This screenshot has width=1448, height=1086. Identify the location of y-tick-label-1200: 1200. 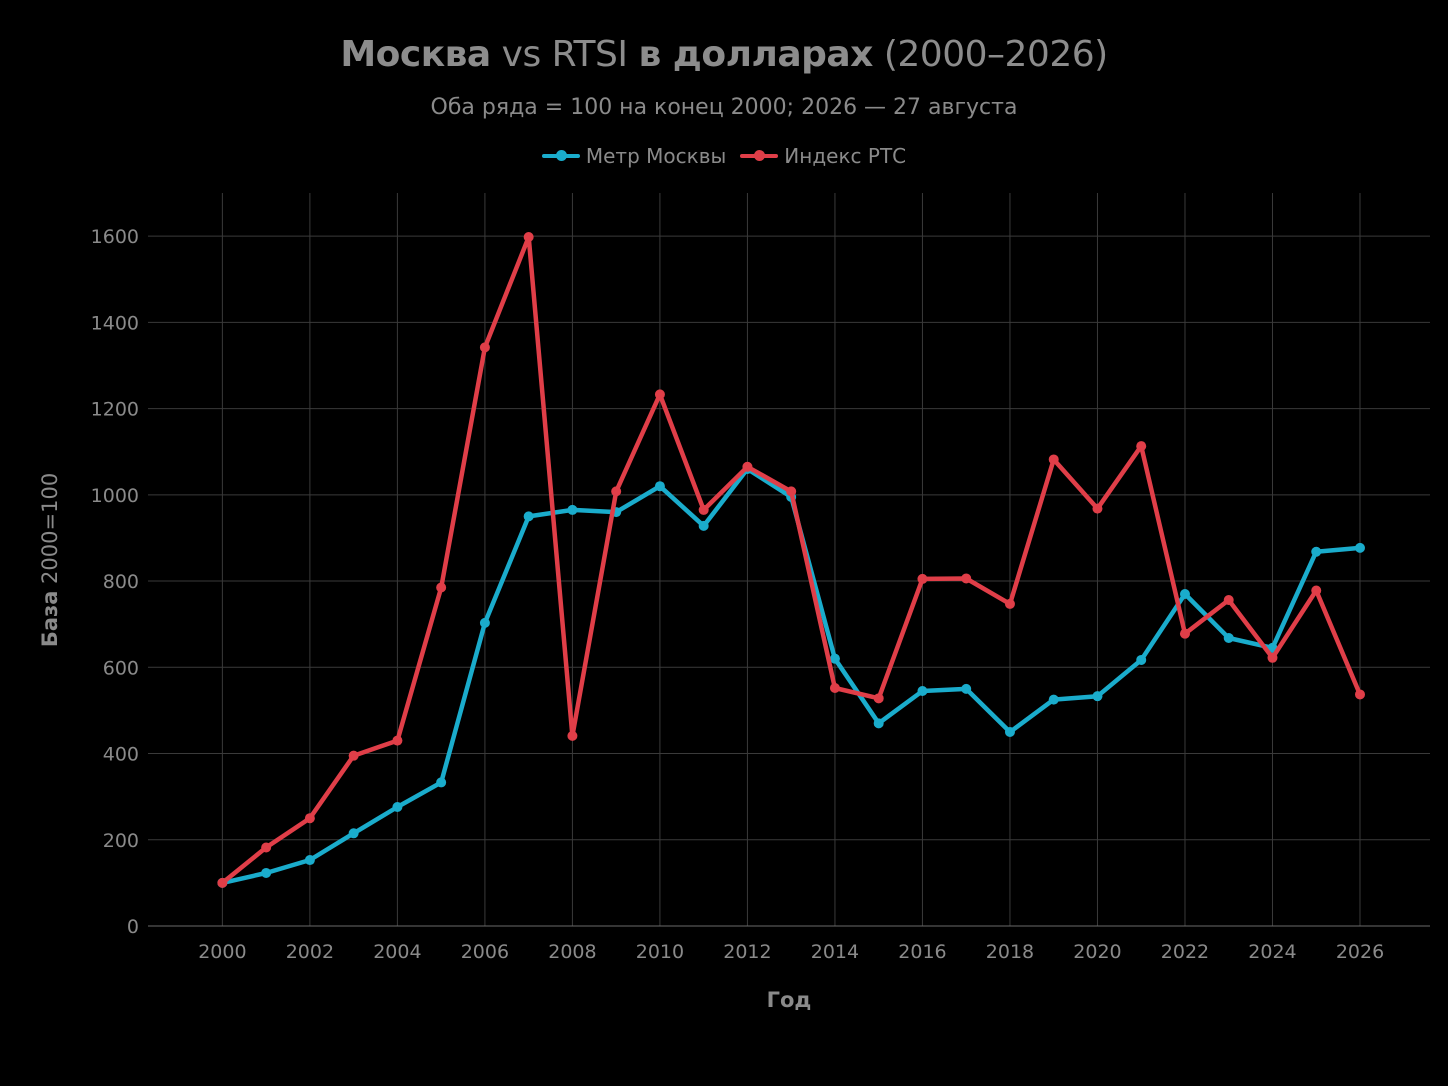
(115, 410).